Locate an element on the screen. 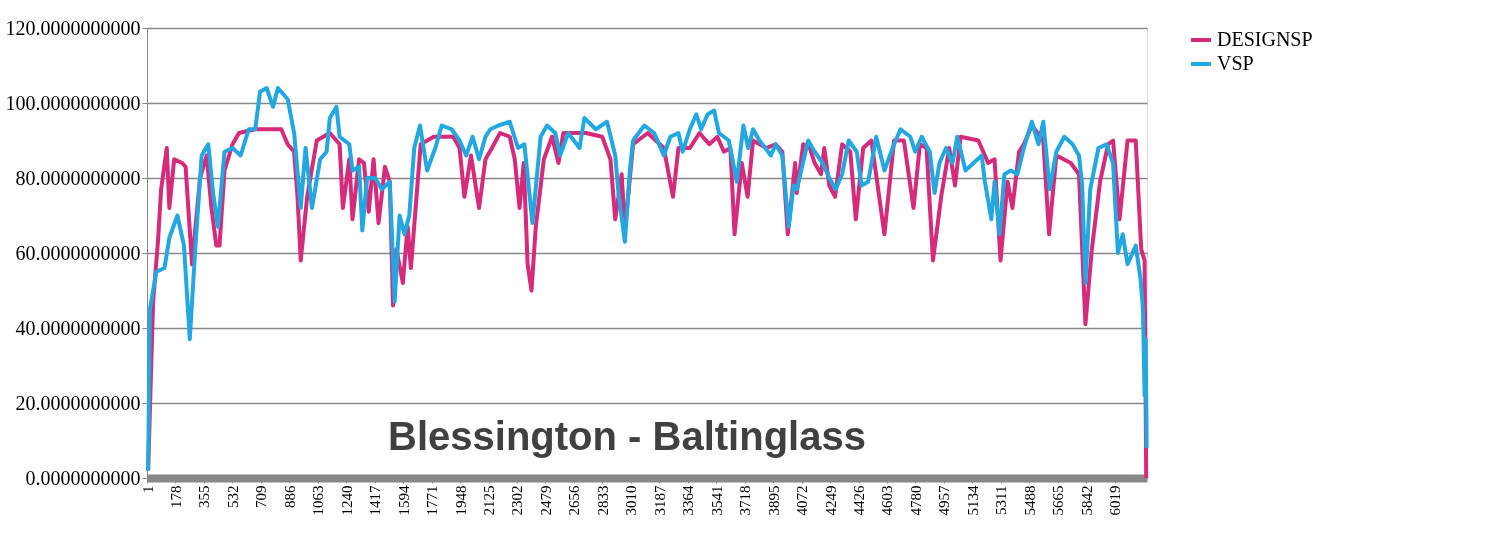  x-tick-label: 3541 is located at coordinates (716, 500).